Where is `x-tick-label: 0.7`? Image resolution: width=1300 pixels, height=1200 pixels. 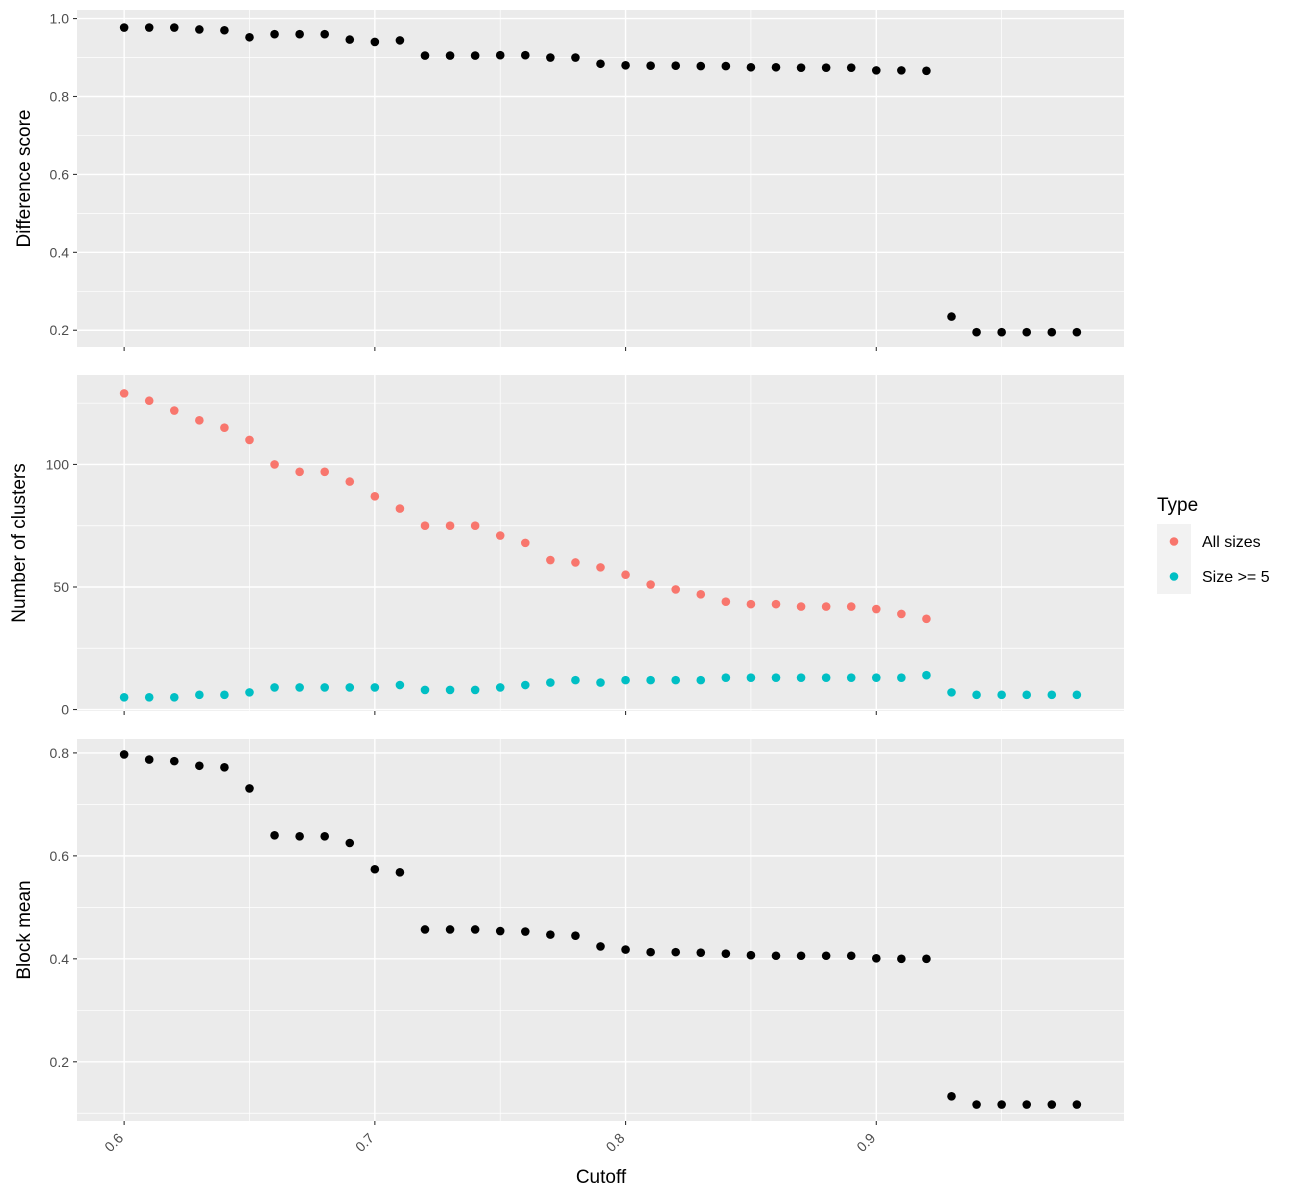 x-tick-label: 0.7 is located at coordinates (364, 1142).